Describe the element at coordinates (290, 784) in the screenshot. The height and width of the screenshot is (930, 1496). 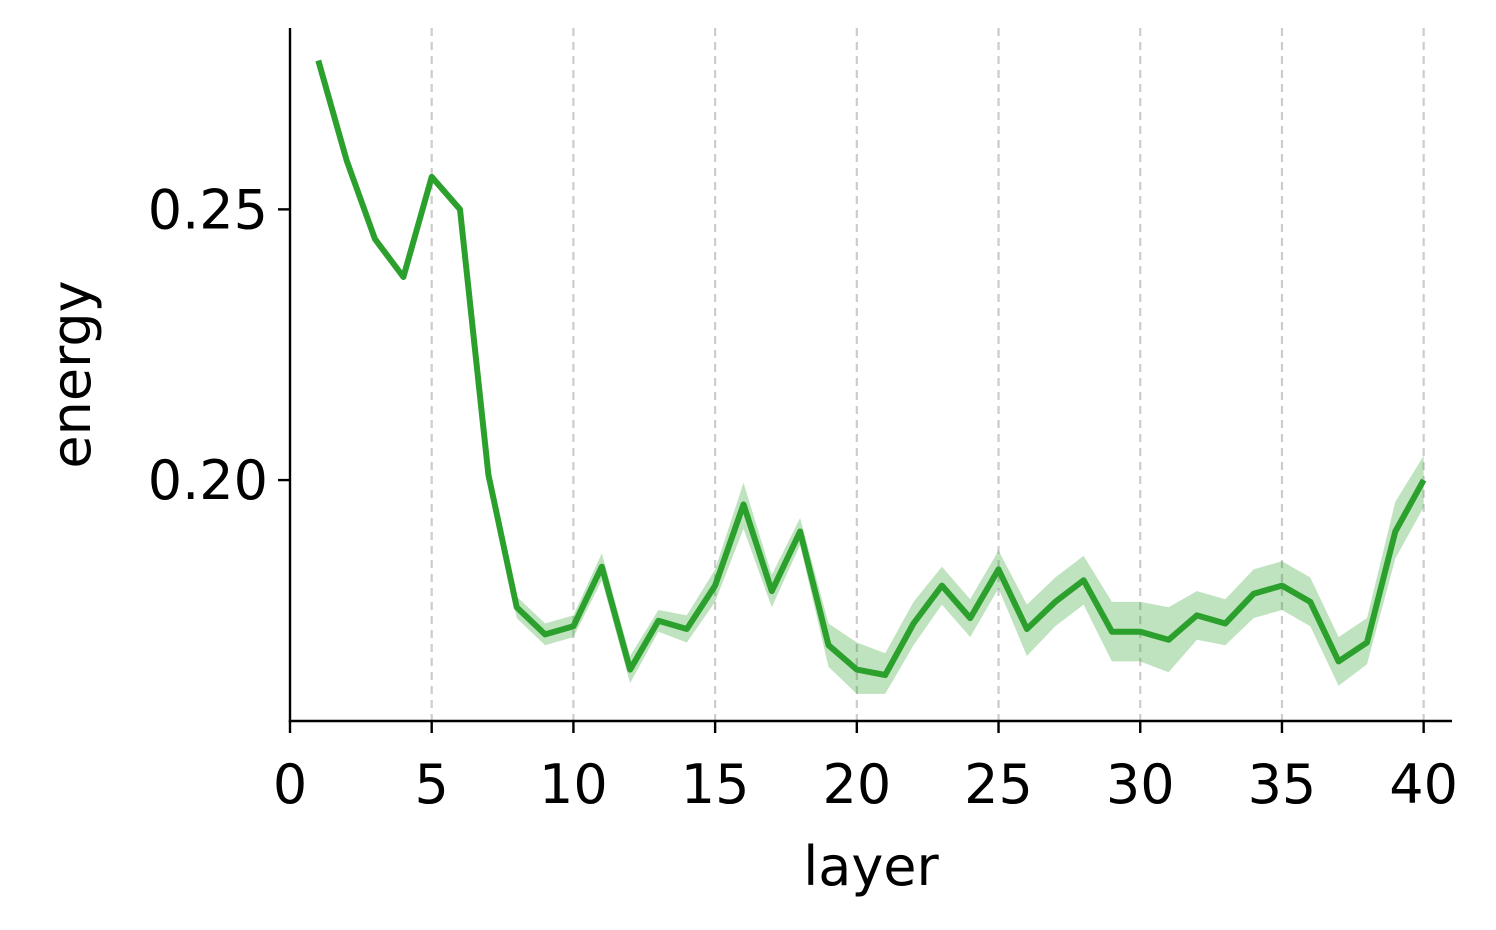
I see `x-tick-label-0: 0` at that location.